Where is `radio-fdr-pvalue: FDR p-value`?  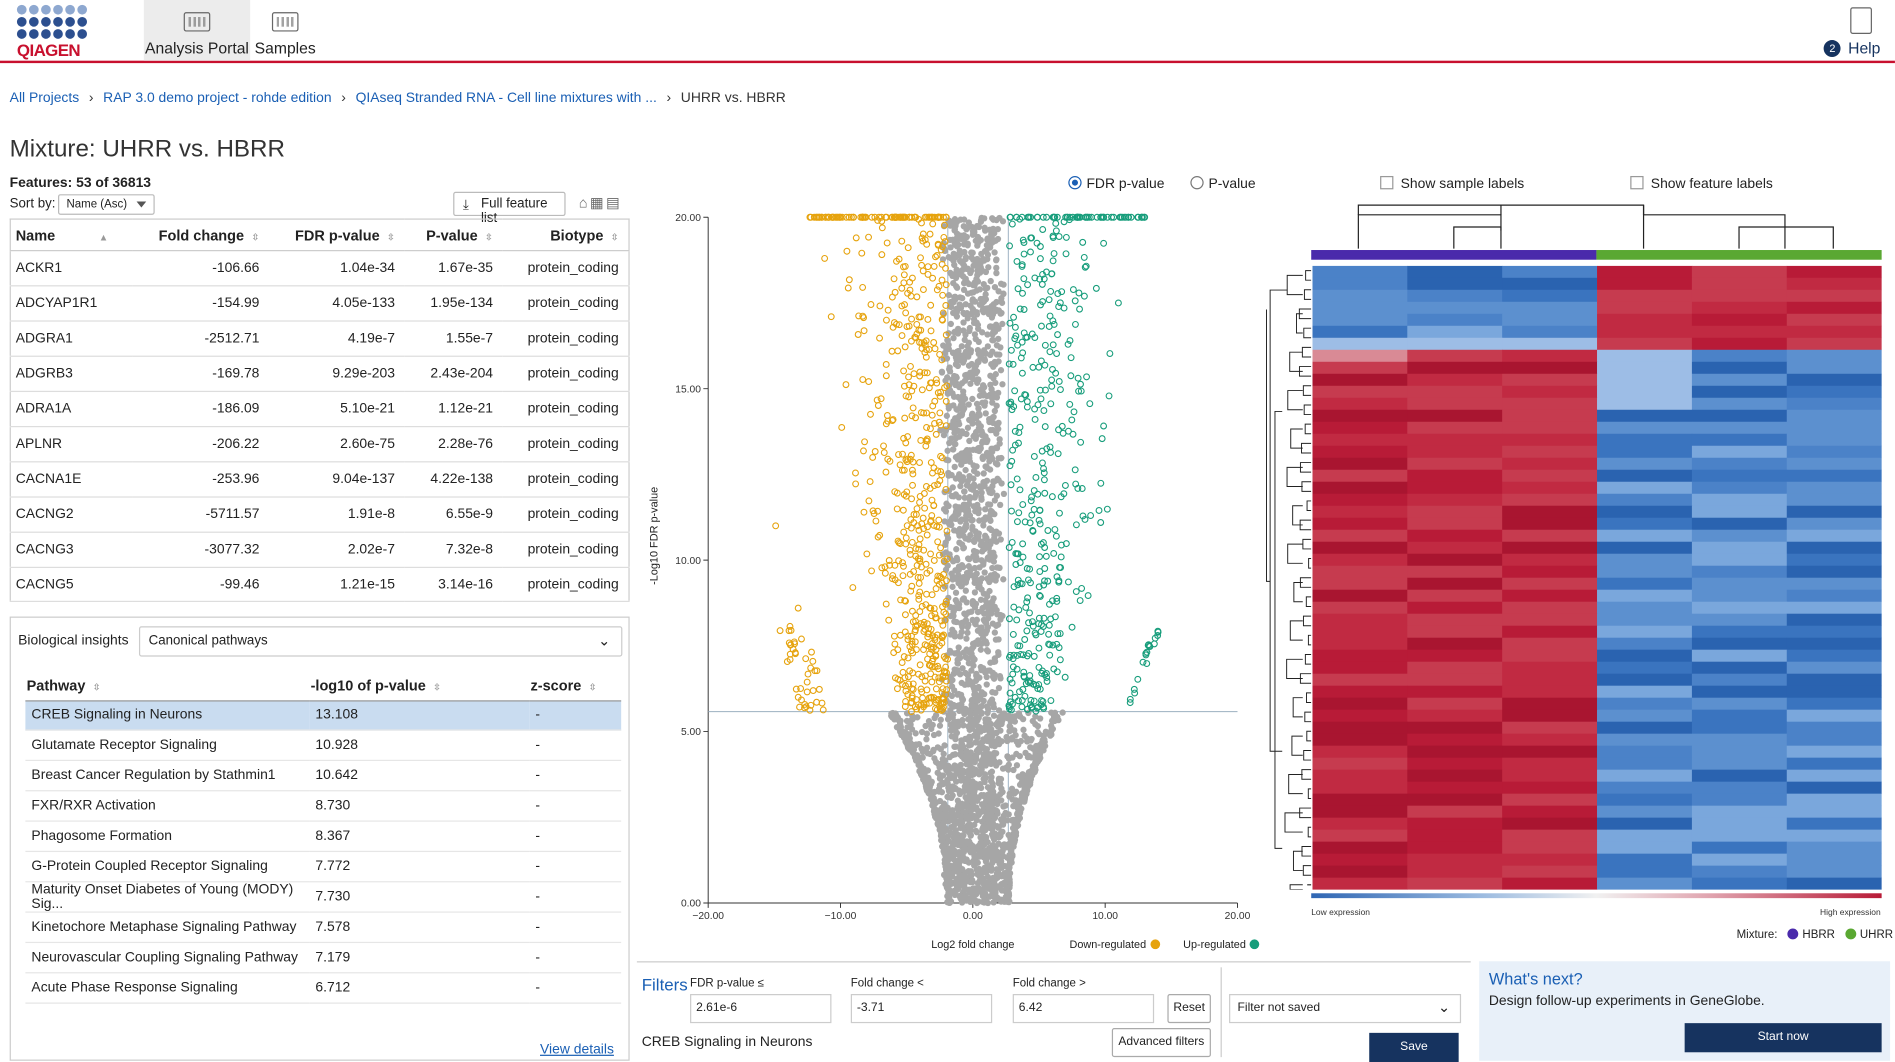
radio-fdr-pvalue: FDR p-value is located at coordinates (1116, 183).